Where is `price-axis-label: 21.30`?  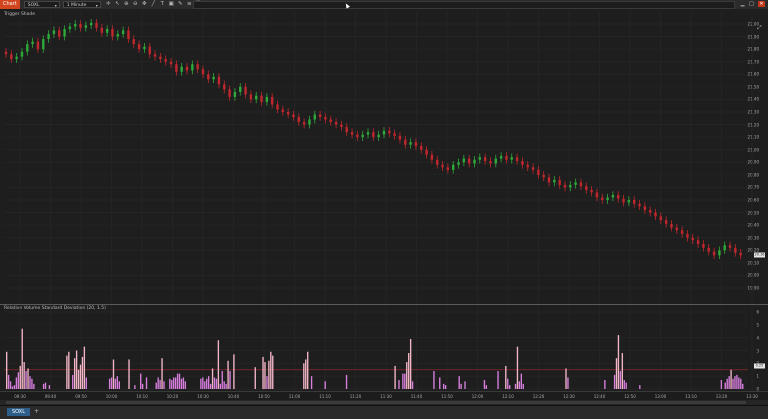 price-axis-label: 21.30 is located at coordinates (753, 112).